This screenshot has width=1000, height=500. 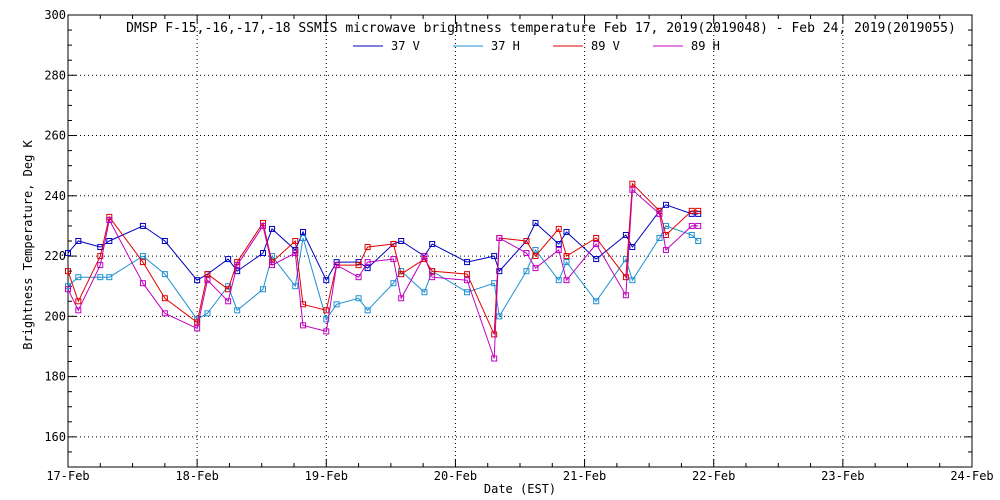 I want to click on series-line, so click(x=383, y=273).